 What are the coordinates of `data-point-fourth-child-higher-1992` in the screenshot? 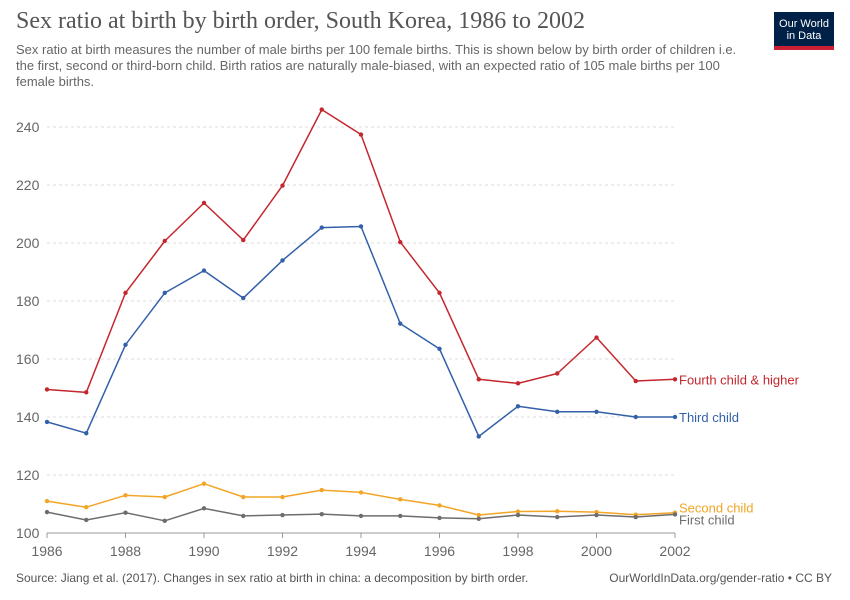 It's located at (282, 185).